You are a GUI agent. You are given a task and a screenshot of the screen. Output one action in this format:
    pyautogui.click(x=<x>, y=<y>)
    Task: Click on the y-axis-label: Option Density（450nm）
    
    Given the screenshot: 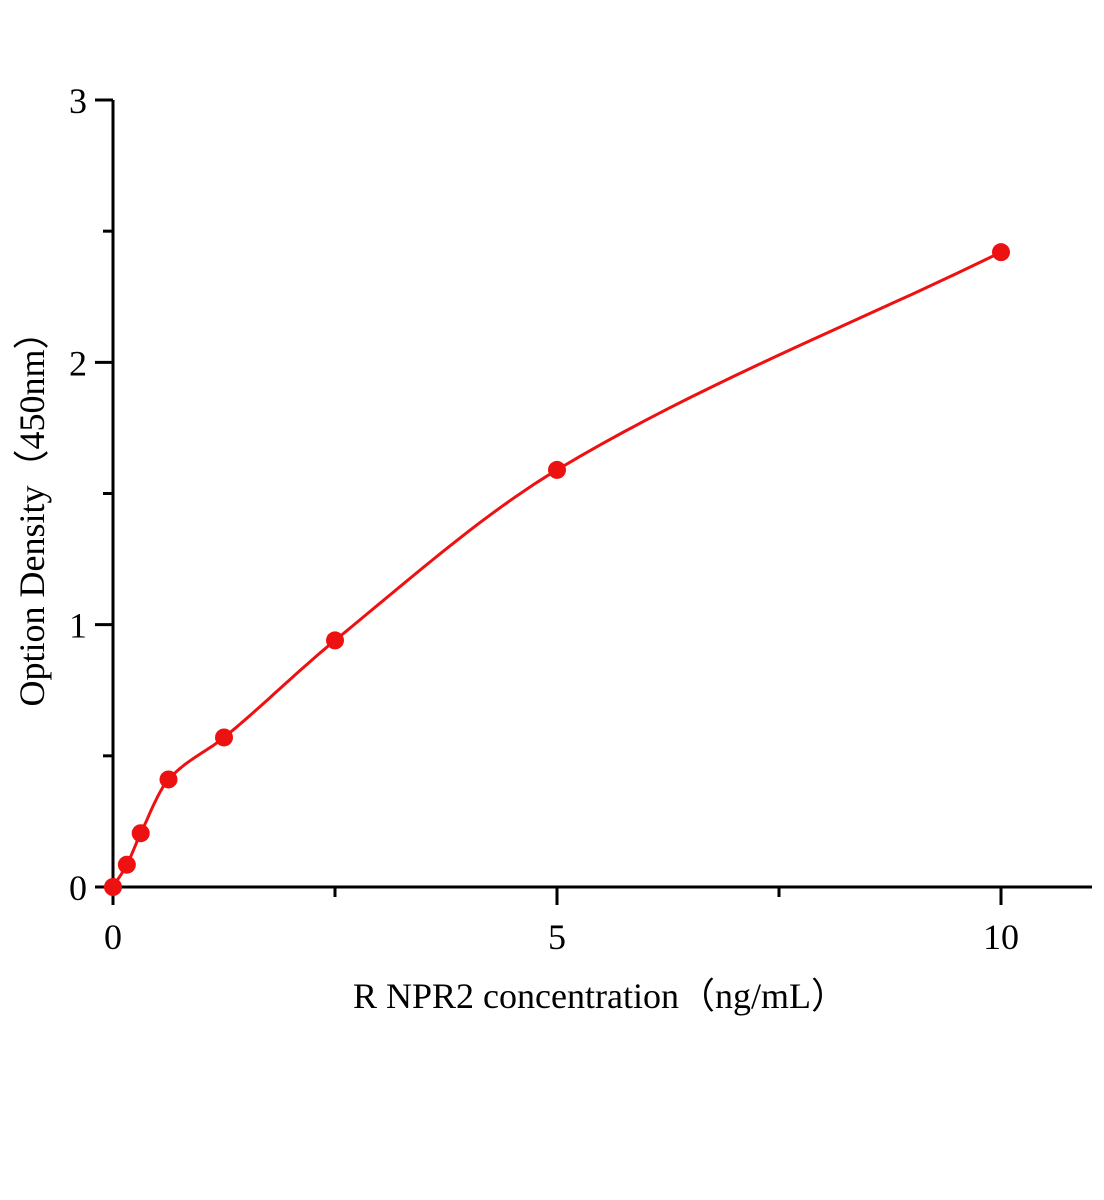 What is the action you would take?
    pyautogui.click(x=32, y=510)
    